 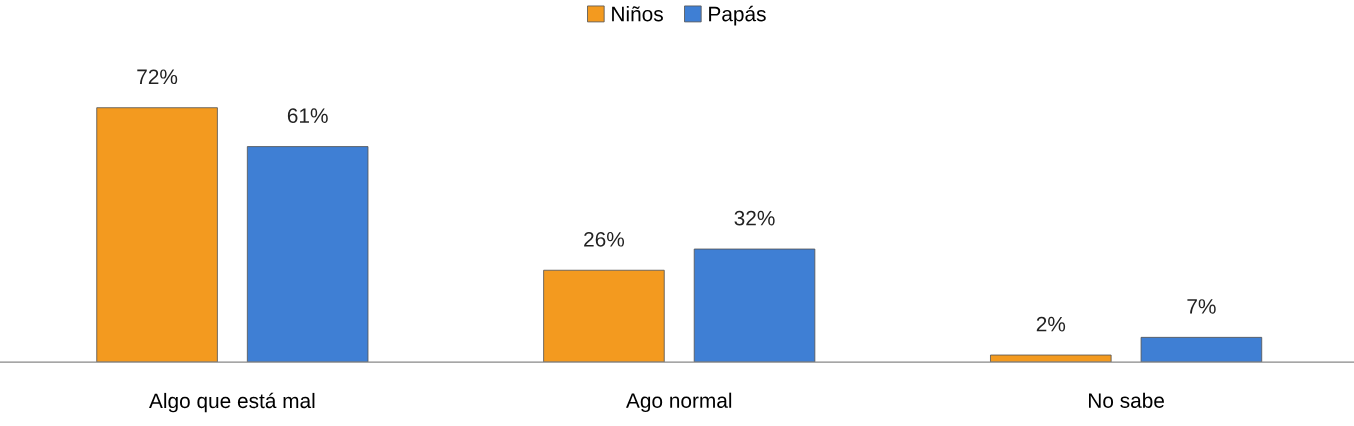 What do you see at coordinates (637, 14) in the screenshot?
I see `legend-label: Niños` at bounding box center [637, 14].